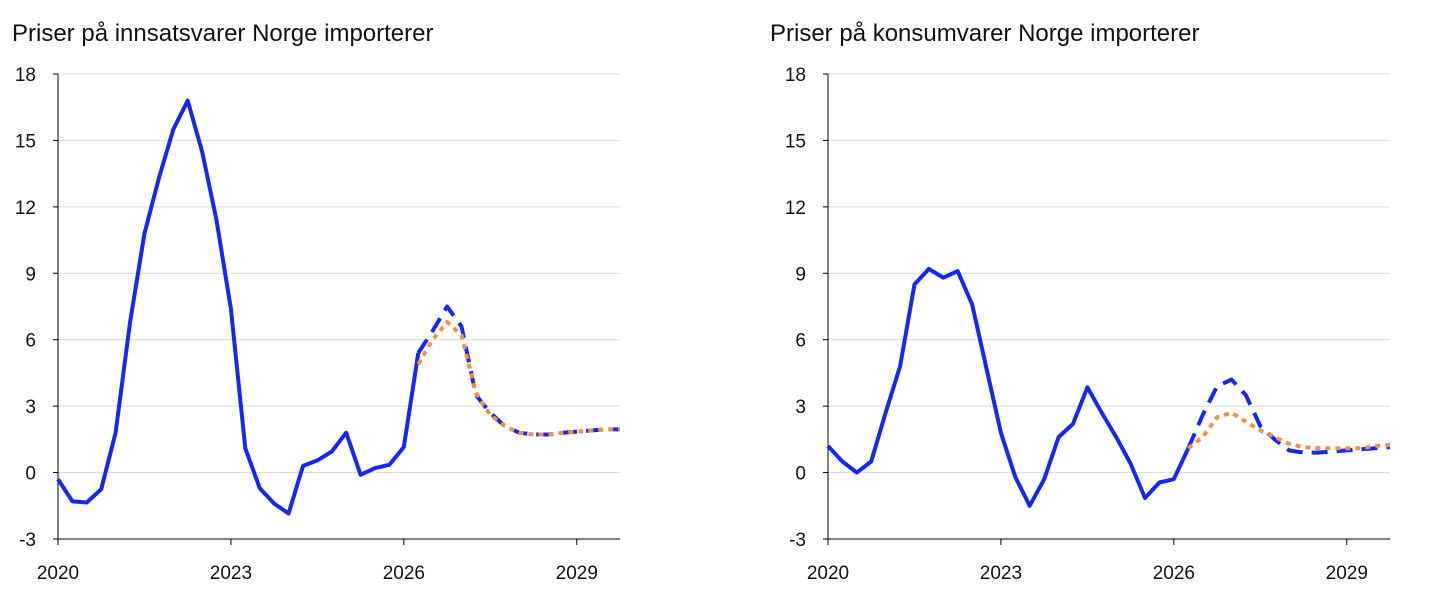  Describe the element at coordinates (985, 33) in the screenshot. I see `chart-title: Priser på konsumvarer Norge importerer` at that location.